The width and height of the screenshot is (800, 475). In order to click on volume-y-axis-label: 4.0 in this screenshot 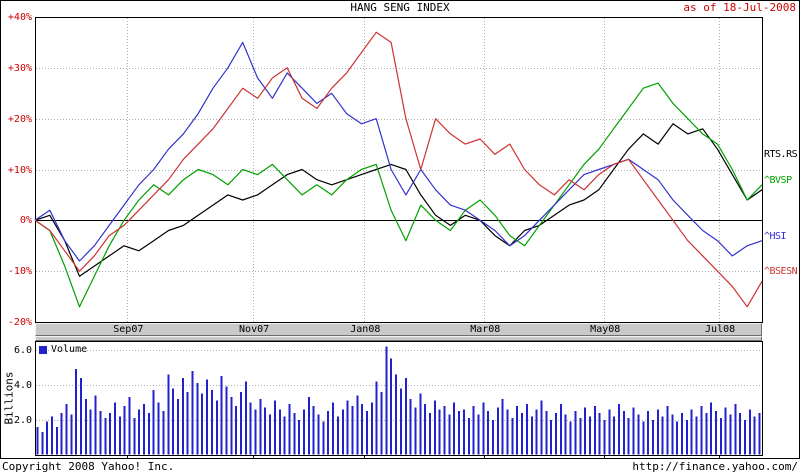, I will do `click(22, 385)`.